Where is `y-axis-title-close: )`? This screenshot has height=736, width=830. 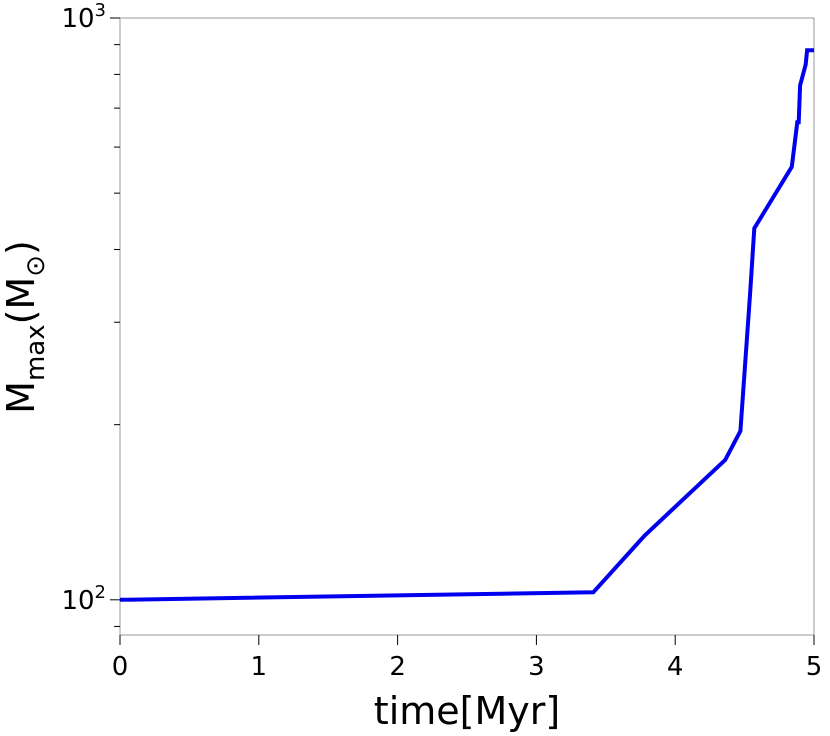 y-axis-title-close: ) is located at coordinates (21, 247).